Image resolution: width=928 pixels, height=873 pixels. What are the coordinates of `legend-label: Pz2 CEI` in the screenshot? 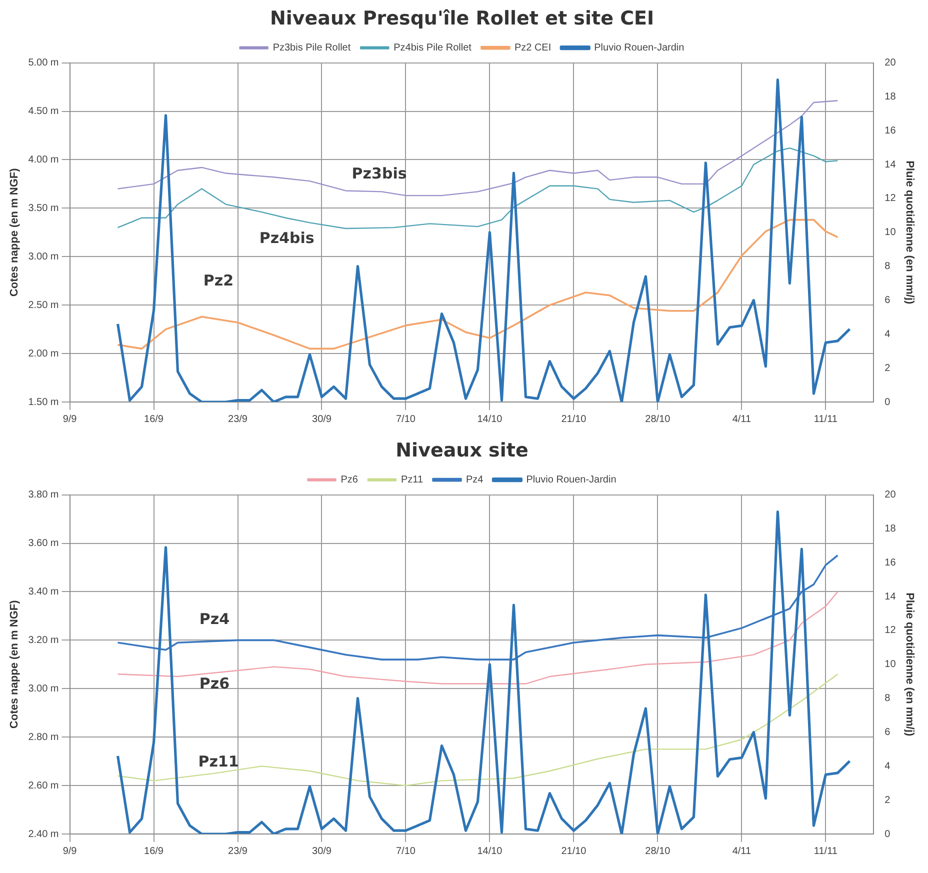 It's located at (533, 48).